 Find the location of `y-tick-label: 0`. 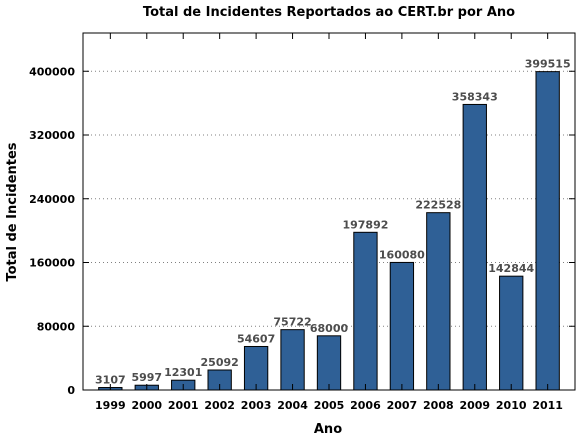

y-tick-label: 0 is located at coordinates (71, 390).